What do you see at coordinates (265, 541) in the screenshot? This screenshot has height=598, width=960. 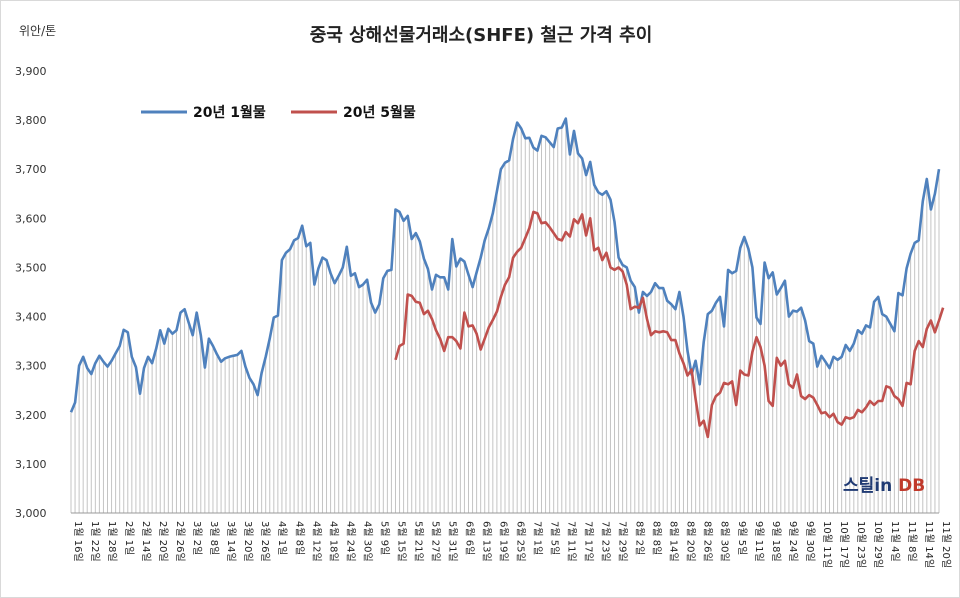 I see `x-tick-label: 3월 26일` at bounding box center [265, 541].